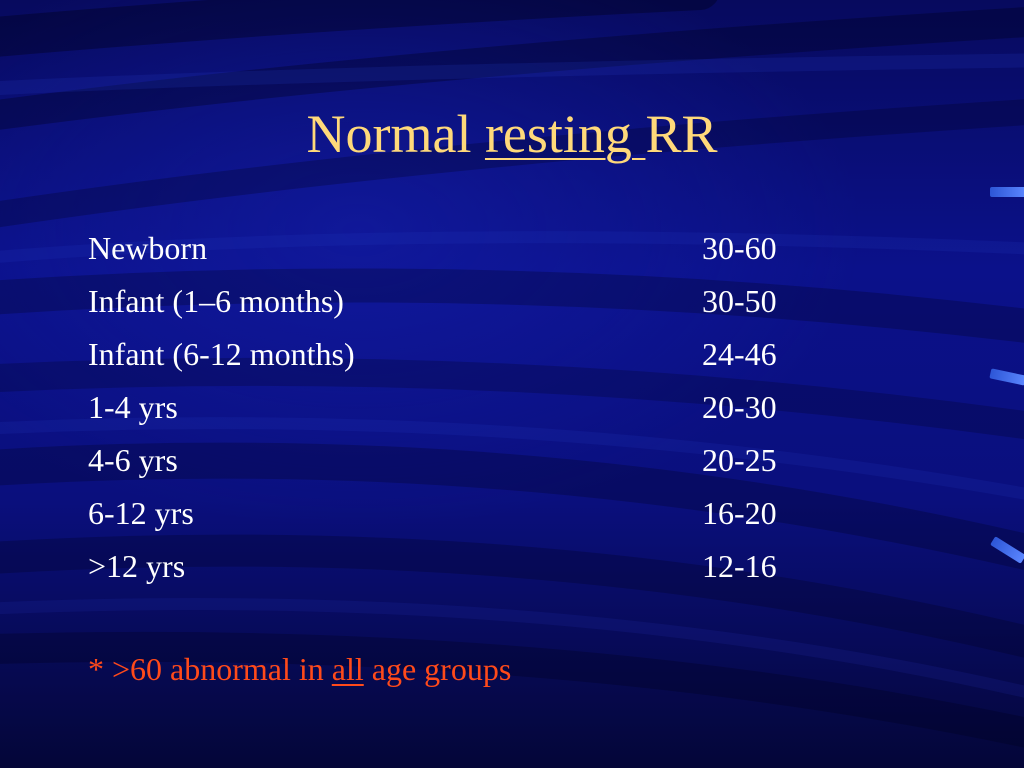 This screenshot has width=1024, height=768. What do you see at coordinates (739, 460) in the screenshot?
I see `rate-range: 20-25` at bounding box center [739, 460].